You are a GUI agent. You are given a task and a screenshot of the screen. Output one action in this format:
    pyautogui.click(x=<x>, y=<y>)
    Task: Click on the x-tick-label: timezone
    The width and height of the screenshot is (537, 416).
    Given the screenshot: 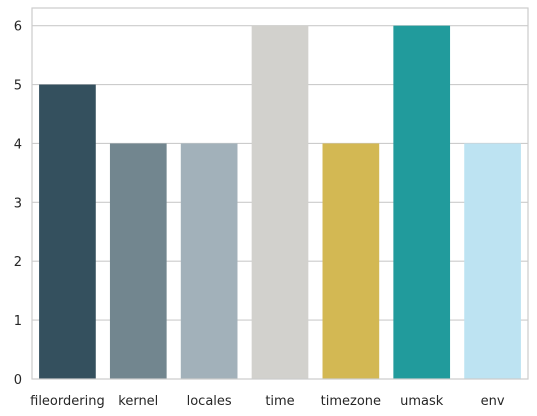 What is the action you would take?
    pyautogui.click(x=351, y=401)
    